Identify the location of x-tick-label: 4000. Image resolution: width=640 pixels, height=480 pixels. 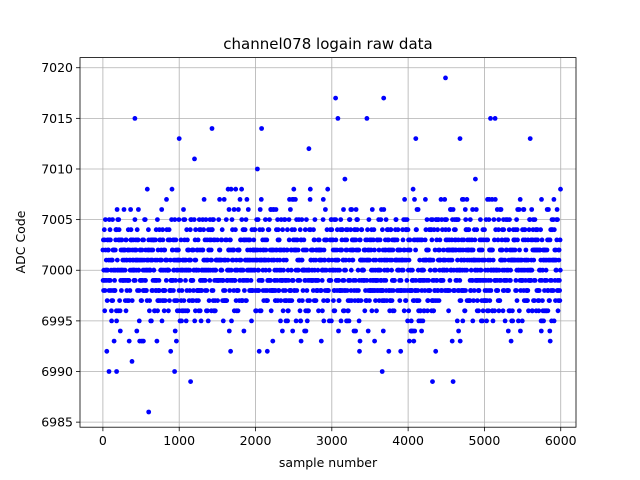
(408, 440).